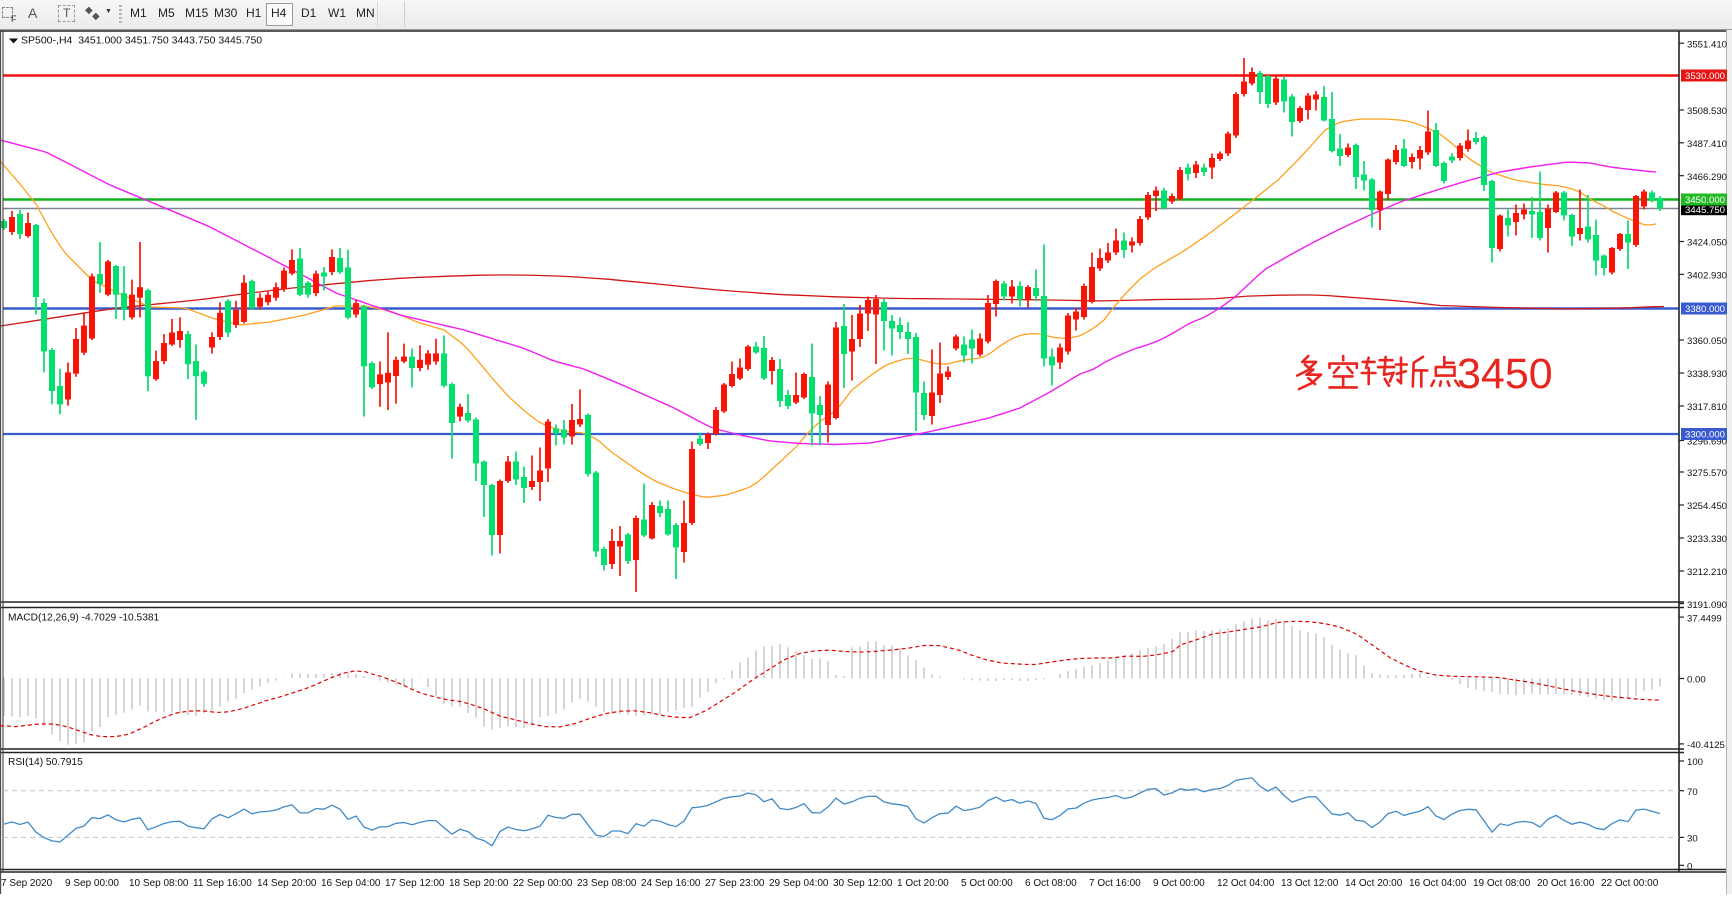  I want to click on svg-text: 13 Oct 12:00, so click(1310, 883).